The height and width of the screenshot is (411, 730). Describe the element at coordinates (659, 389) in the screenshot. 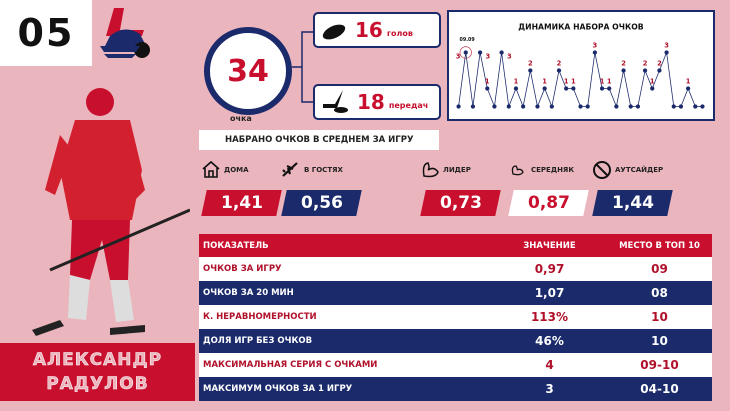

I see `row-rank: 04-10` at that location.